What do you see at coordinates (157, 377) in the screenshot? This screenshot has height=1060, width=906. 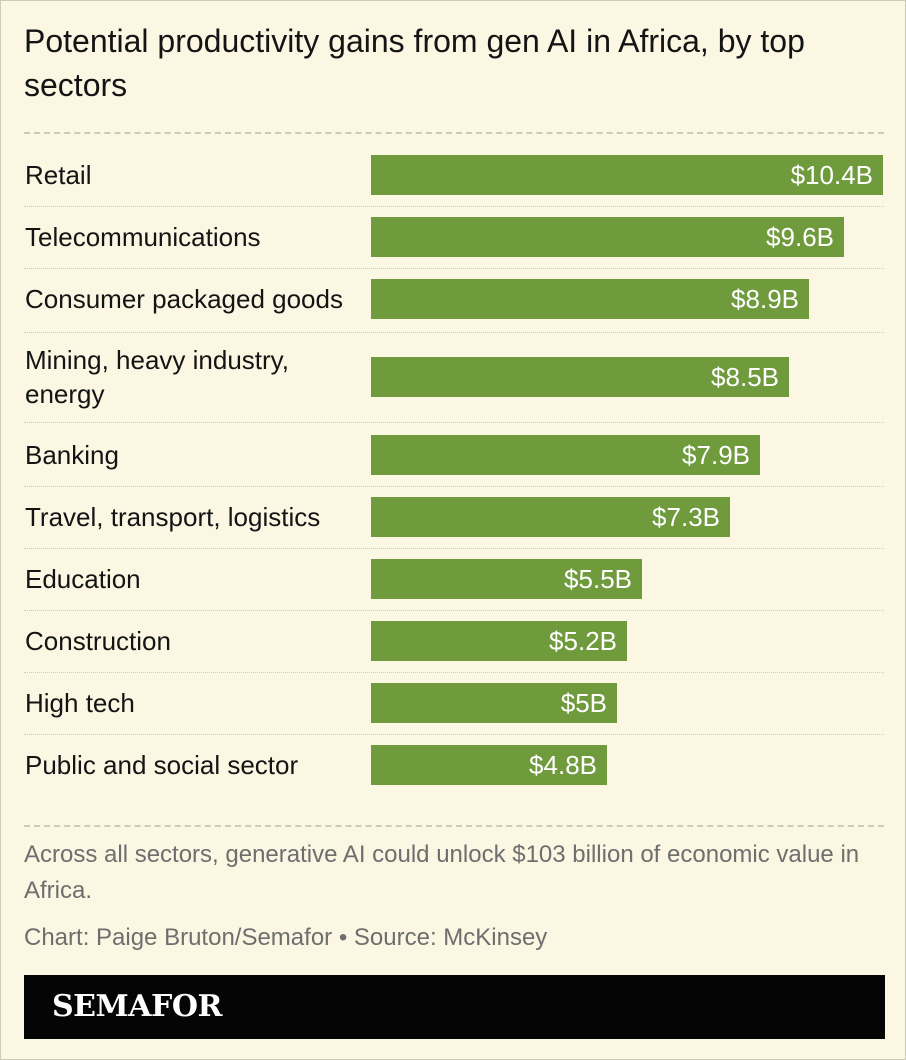 I see `category-label: Mining, heavy industry, energy` at bounding box center [157, 377].